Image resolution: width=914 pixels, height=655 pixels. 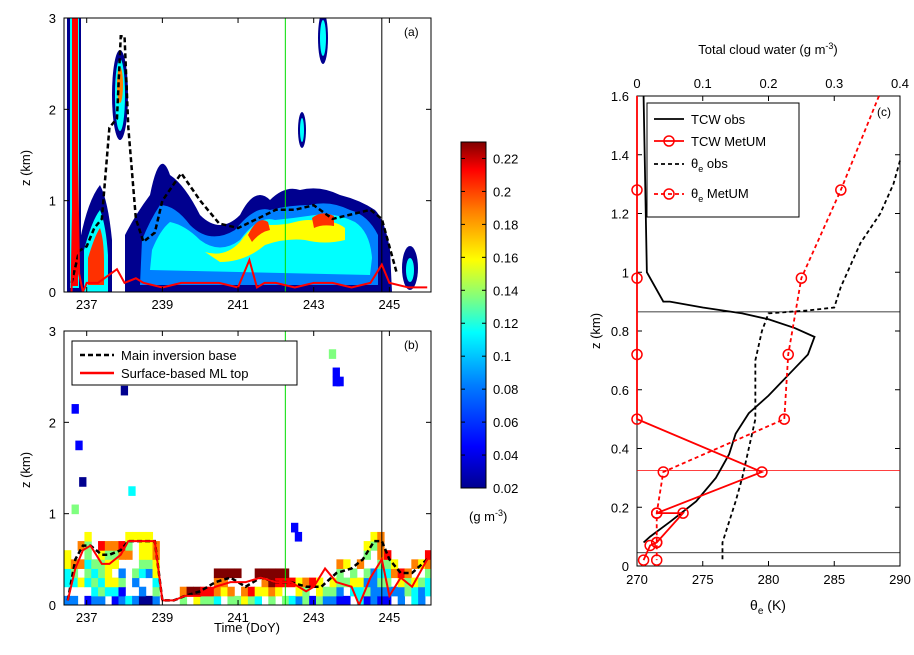 What do you see at coordinates (502, 191) in the screenshot?
I see `colorbar-tick-label: 0.2` at bounding box center [502, 191].